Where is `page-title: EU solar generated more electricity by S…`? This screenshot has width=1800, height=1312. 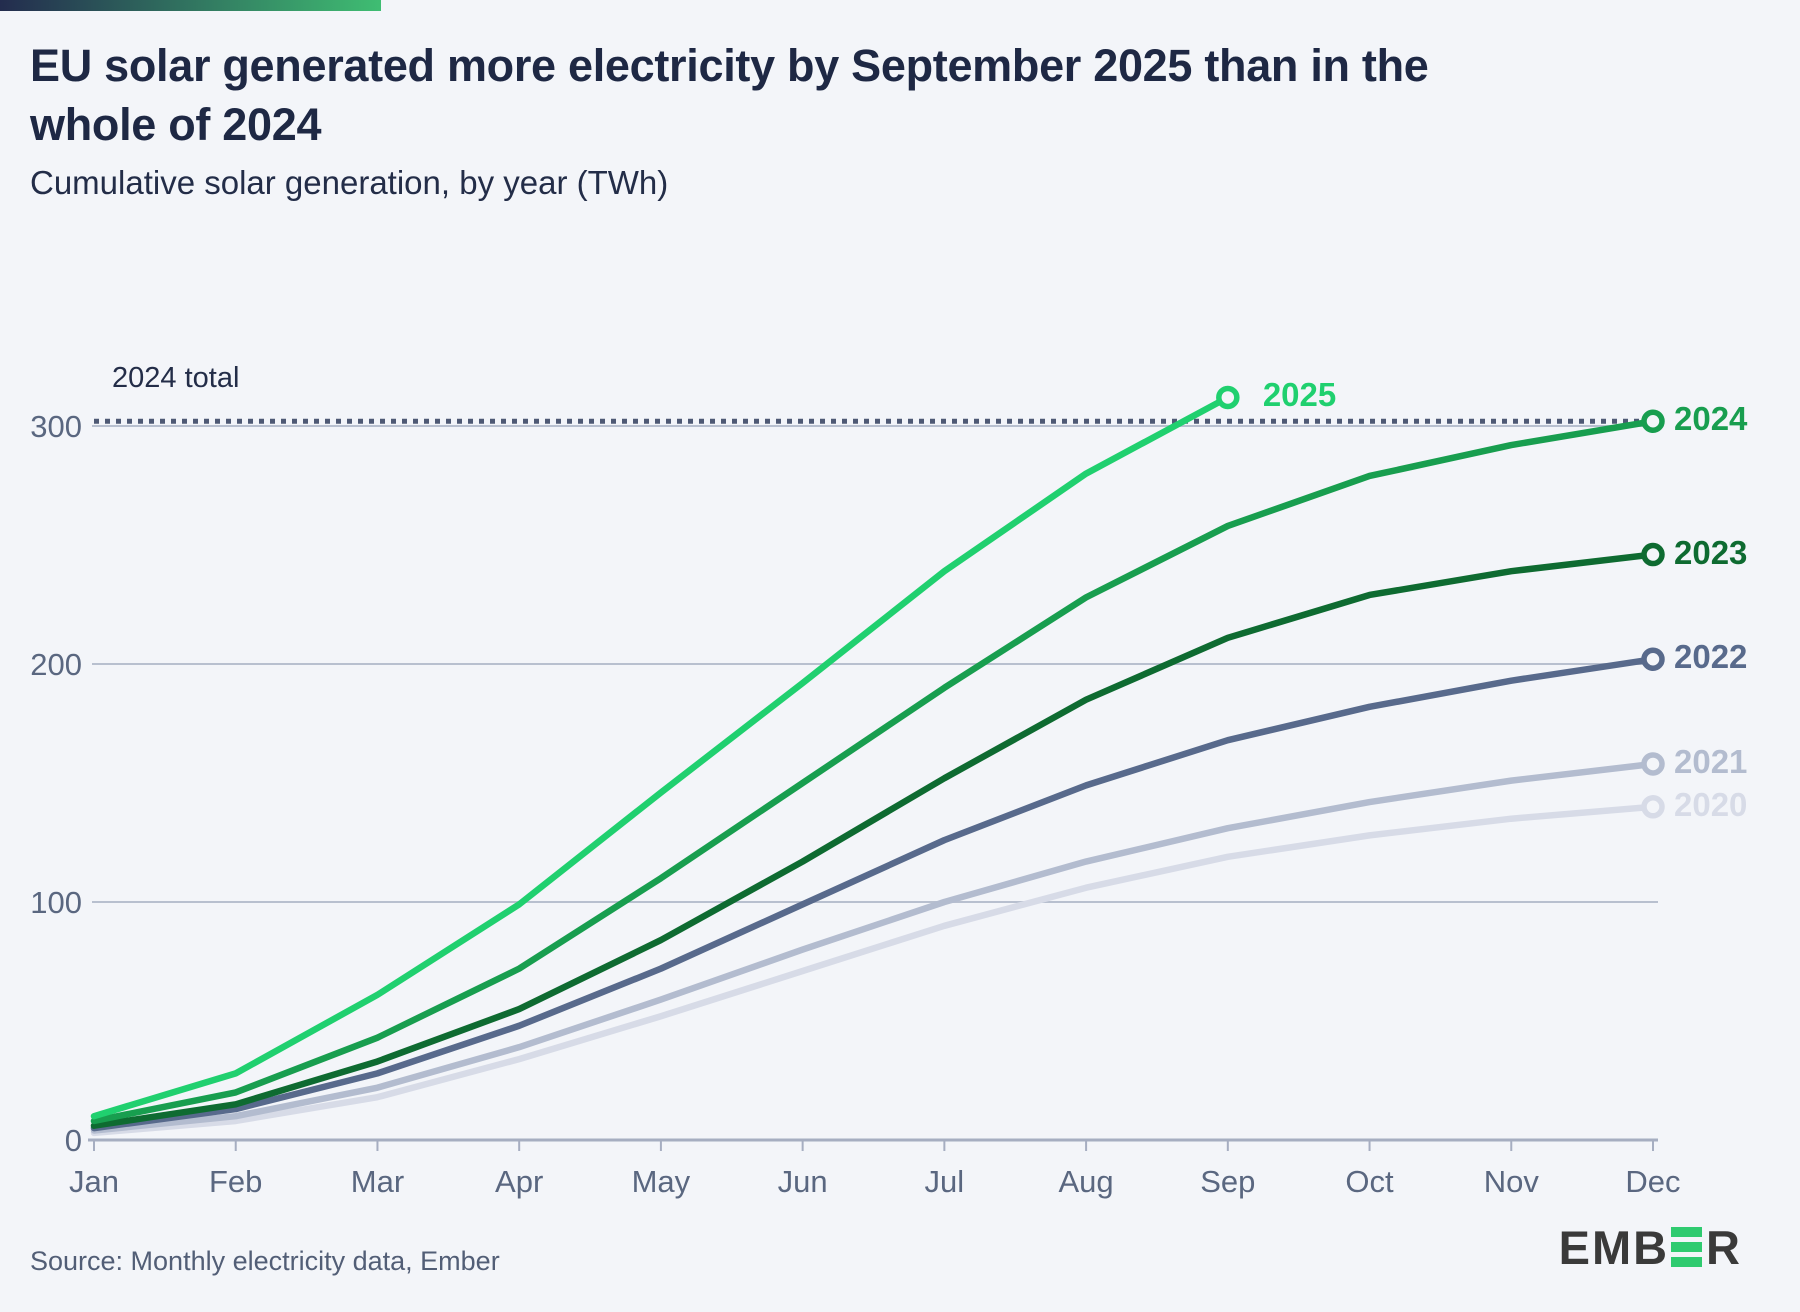 page-title: EU solar generated more electricity by S… is located at coordinates (729, 95).